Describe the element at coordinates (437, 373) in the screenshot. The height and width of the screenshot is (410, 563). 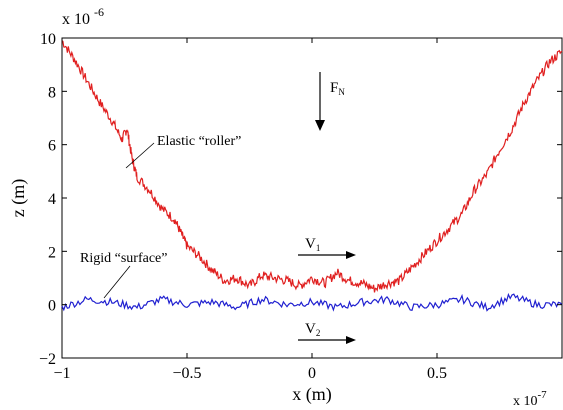
I see `x-tick-label: 0.5` at that location.